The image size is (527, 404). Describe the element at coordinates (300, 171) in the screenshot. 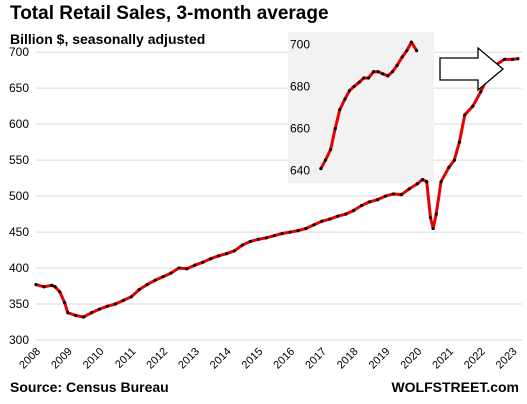

I see `inset-y-tick-label: 640` at that location.